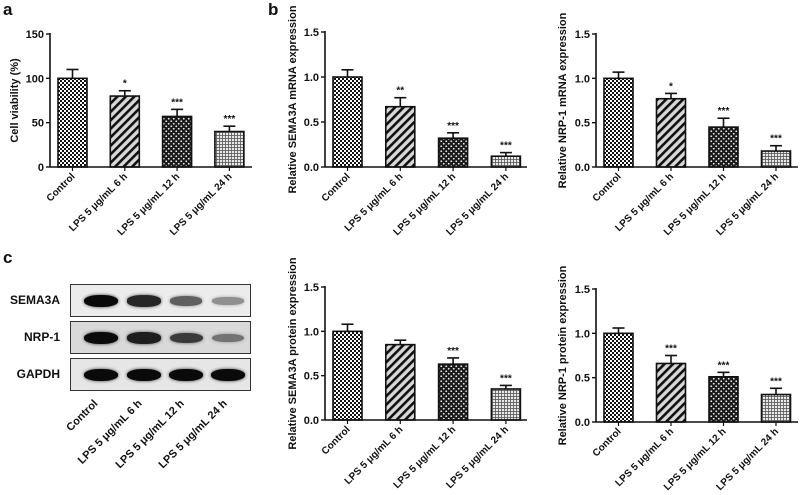 This screenshot has width=800, height=495. What do you see at coordinates (8, 257) in the screenshot?
I see `panel-letter-c: c` at bounding box center [8, 257].